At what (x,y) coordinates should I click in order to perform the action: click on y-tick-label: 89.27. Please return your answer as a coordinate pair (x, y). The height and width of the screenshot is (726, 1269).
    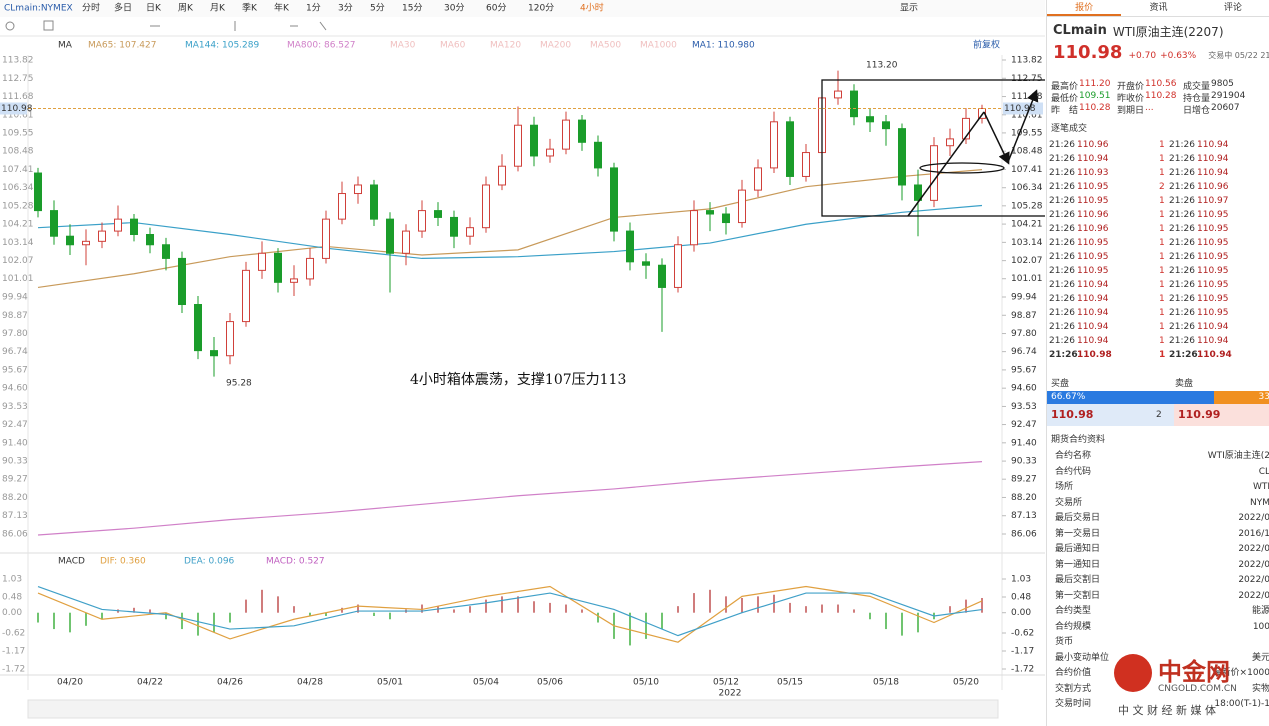
    Looking at the image, I should click on (15, 480).